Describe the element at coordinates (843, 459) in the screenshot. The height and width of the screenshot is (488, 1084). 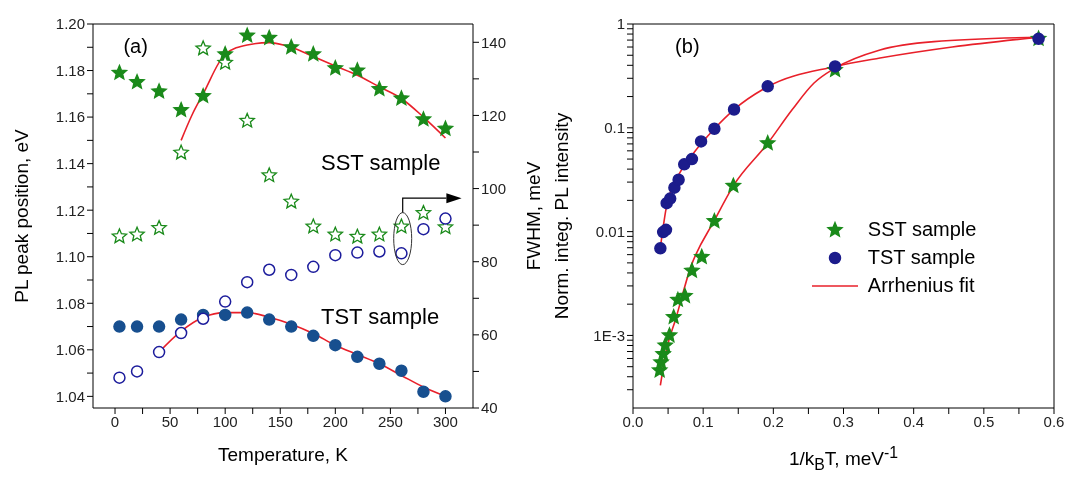
I see `x-axis-title: 1/k$_{B}$T, meV$^{-1}$` at that location.